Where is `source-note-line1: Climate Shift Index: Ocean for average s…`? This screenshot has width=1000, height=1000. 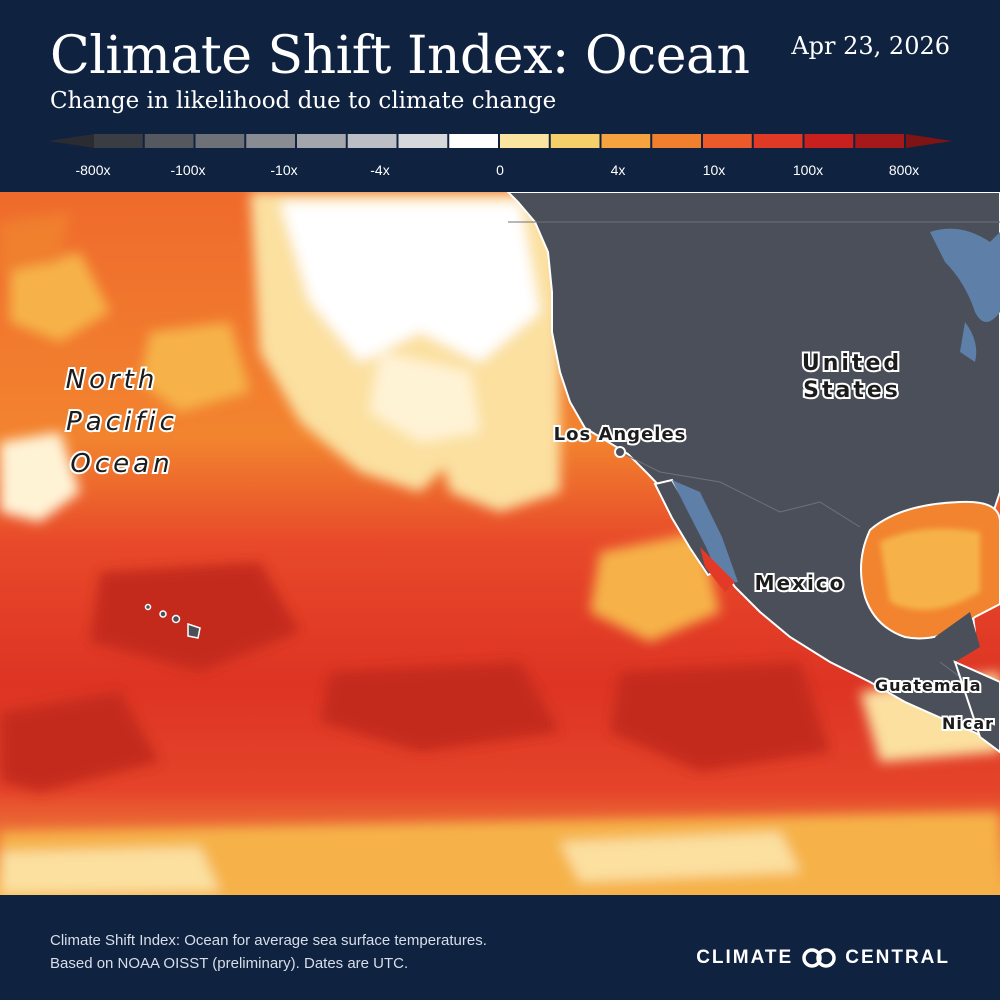
source-note-line1: Climate Shift Index: Ocean for average s… is located at coordinates (268, 940).